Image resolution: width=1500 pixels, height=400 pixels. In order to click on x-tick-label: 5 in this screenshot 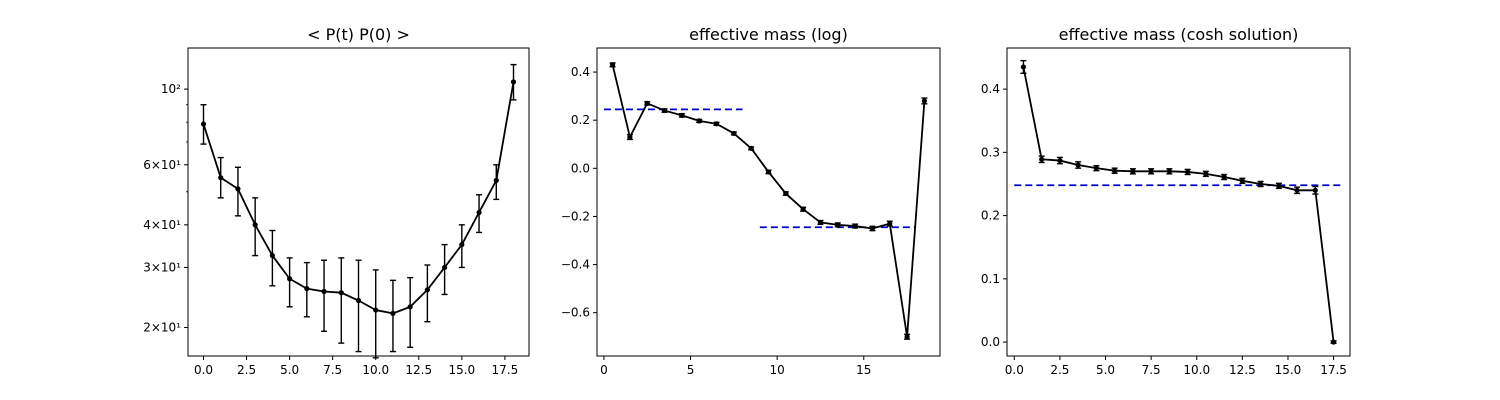, I will do `click(691, 370)`.